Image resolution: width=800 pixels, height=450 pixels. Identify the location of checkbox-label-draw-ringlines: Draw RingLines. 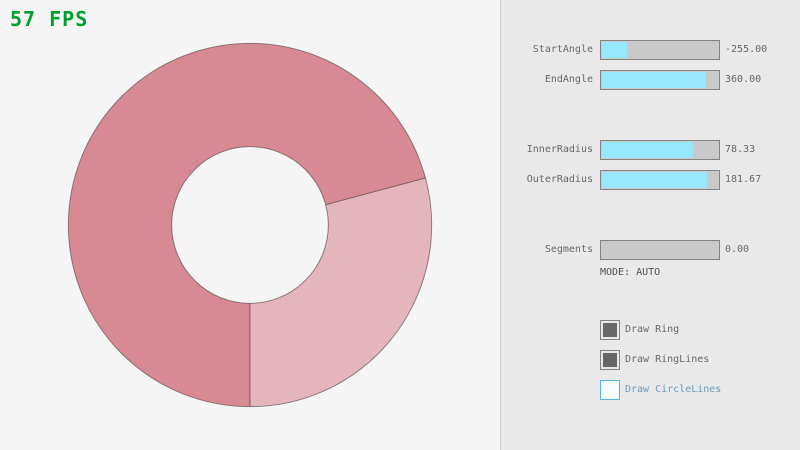
(667, 359).